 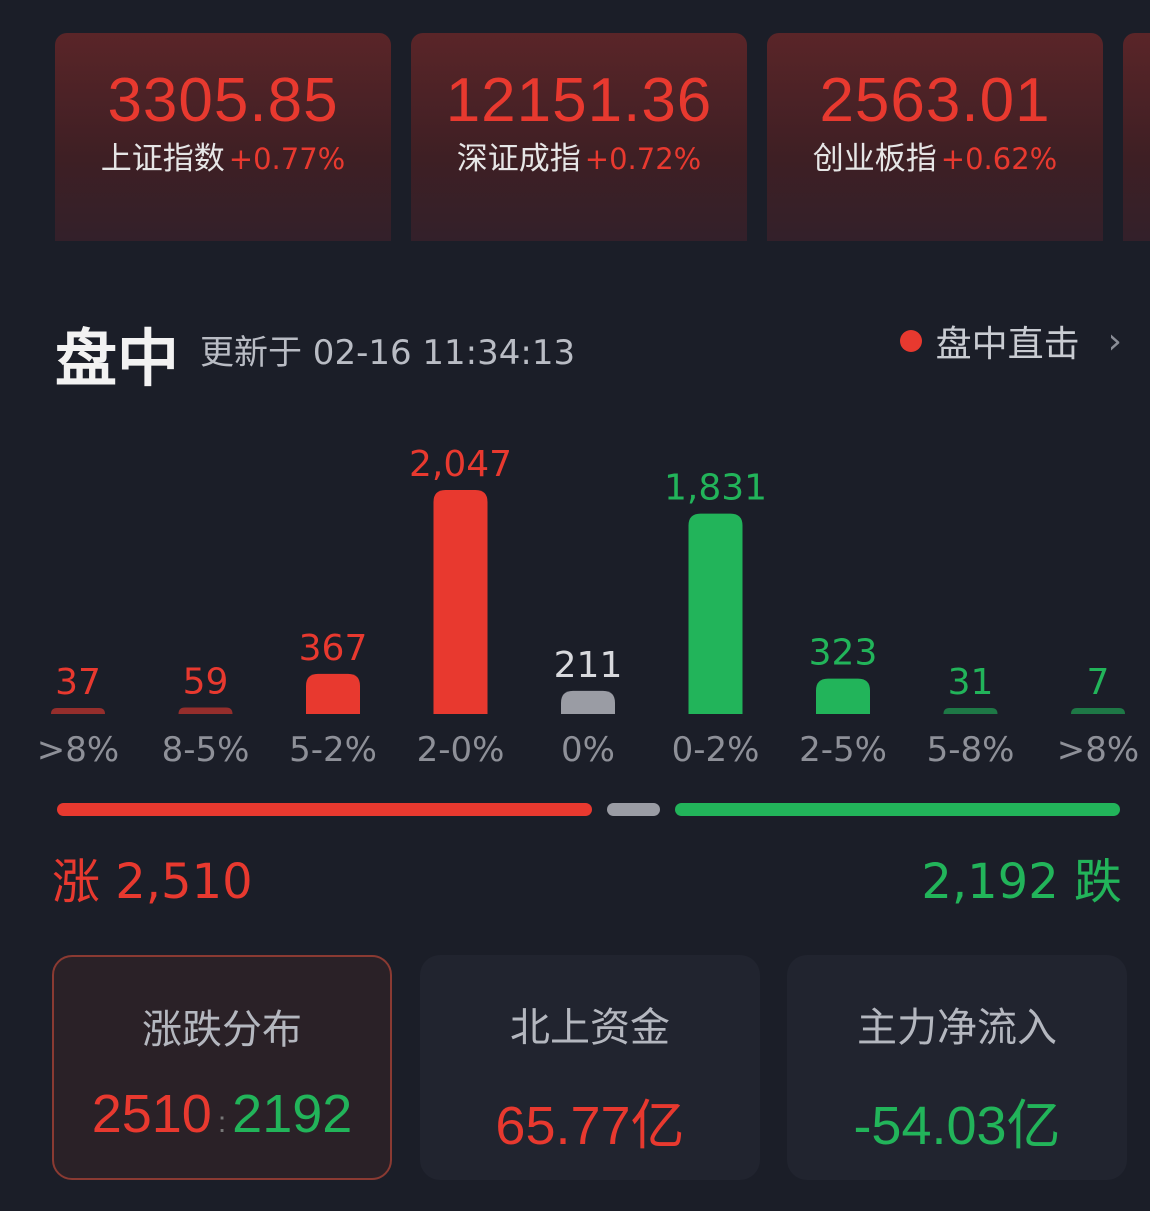 I want to click on category-label: 0-2%, so click(x=716, y=750).